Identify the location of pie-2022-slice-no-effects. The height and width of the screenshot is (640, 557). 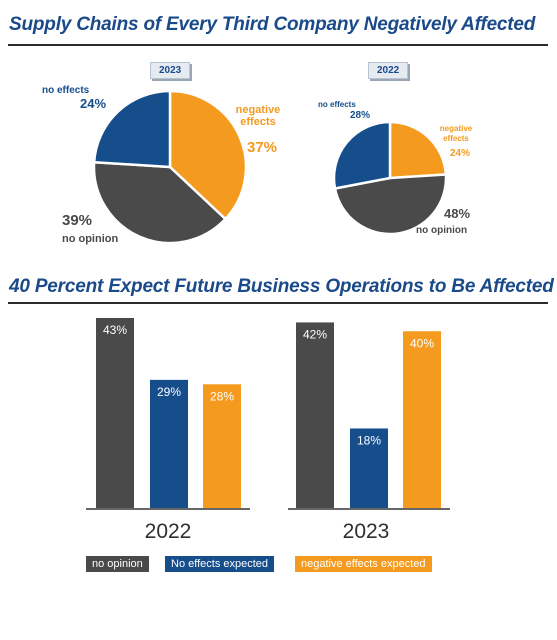
(362, 155).